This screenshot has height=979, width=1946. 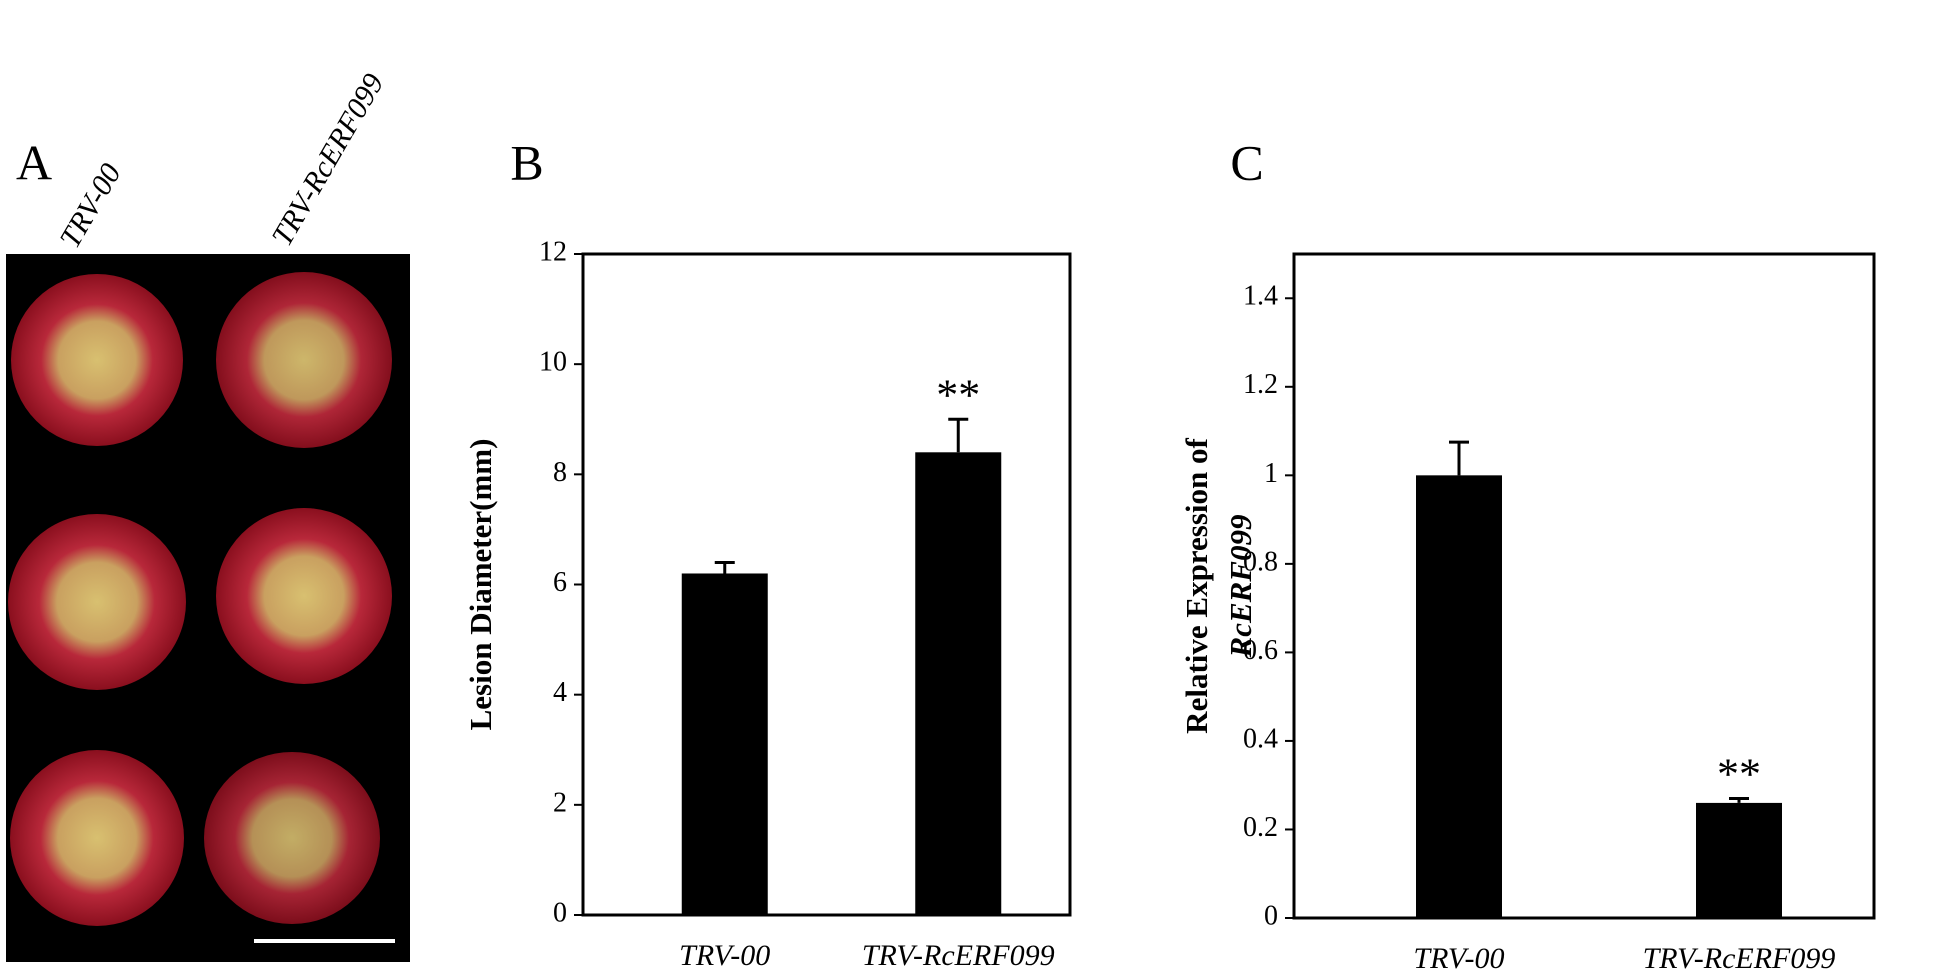 What do you see at coordinates (1260, 827) in the screenshot?
I see `y-tick-label: 0.2` at bounding box center [1260, 827].